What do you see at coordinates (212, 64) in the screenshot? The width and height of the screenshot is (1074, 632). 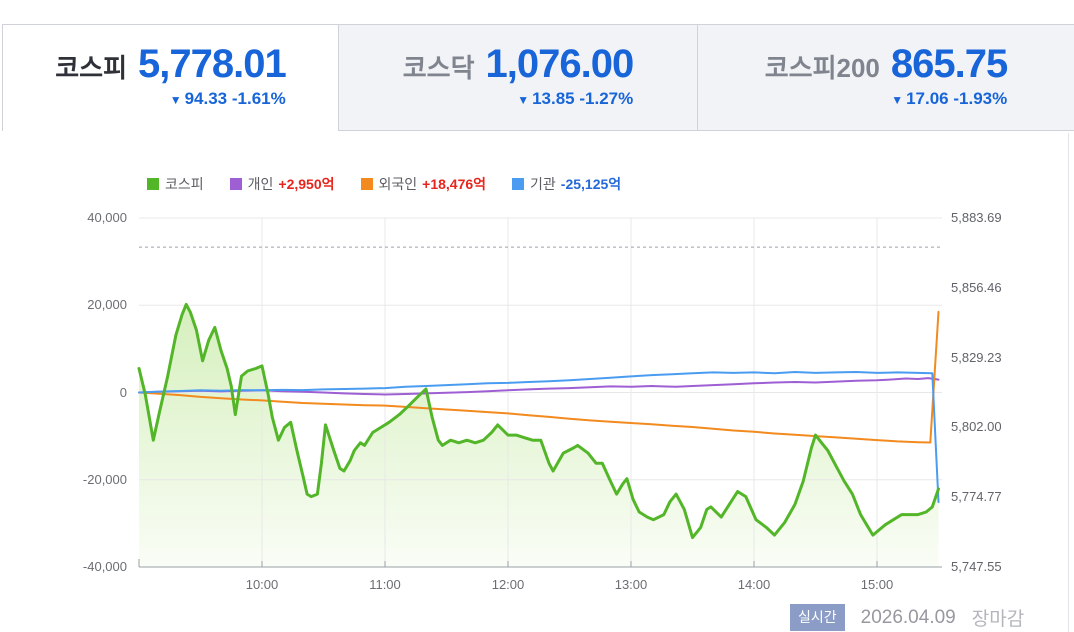 I see `kospi-value: 5,778.01` at bounding box center [212, 64].